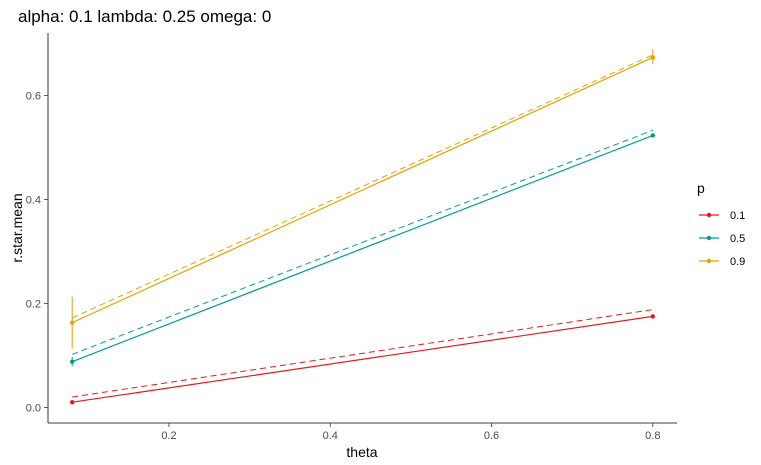  Describe the element at coordinates (701, 188) in the screenshot. I see `legend-title: p` at that location.